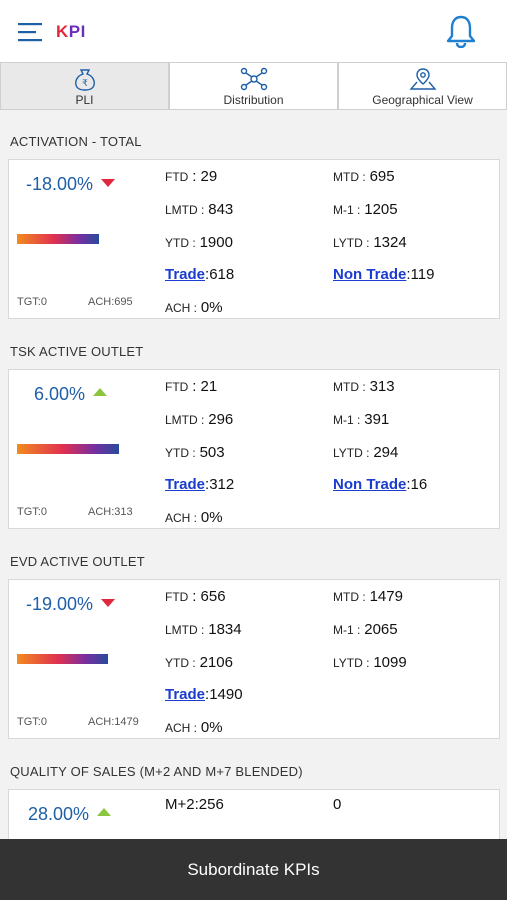  I want to click on m7-metric: 0, so click(337, 804).